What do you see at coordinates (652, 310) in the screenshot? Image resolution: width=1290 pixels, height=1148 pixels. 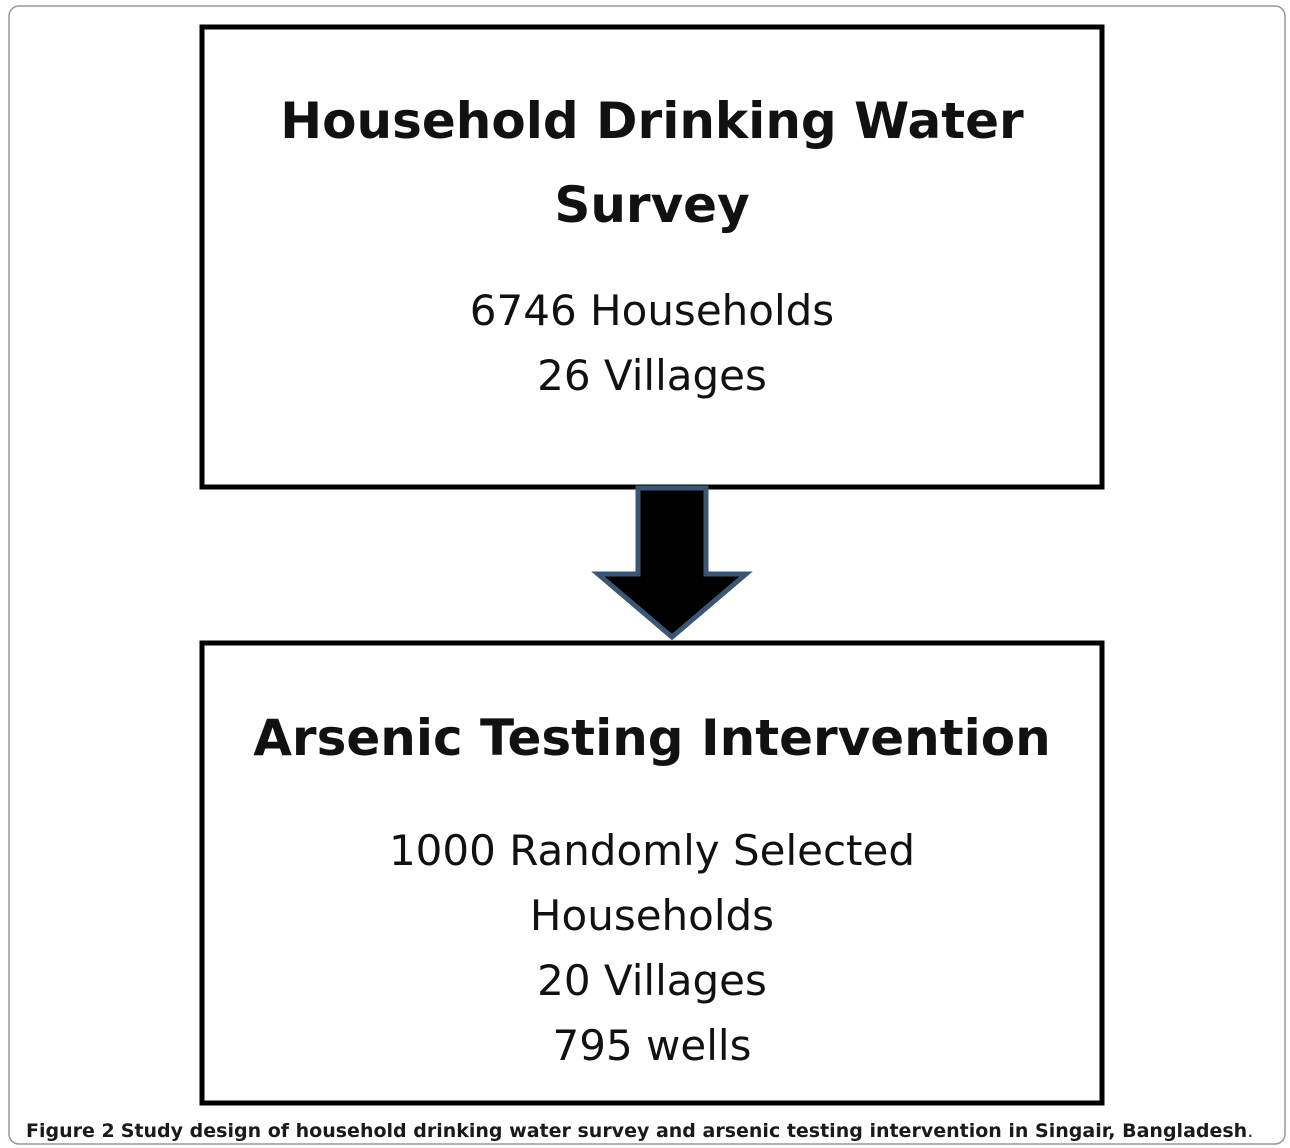 I see `node-line: 6746 Households` at bounding box center [652, 310].